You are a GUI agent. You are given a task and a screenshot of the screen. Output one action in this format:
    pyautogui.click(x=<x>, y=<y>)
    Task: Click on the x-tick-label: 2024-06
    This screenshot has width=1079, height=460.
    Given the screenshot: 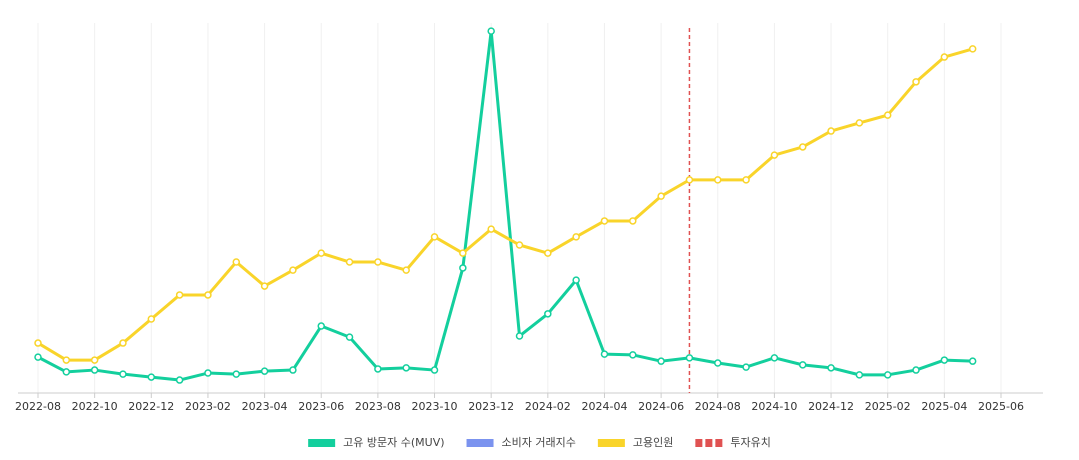 What is the action you would take?
    pyautogui.click(x=661, y=406)
    